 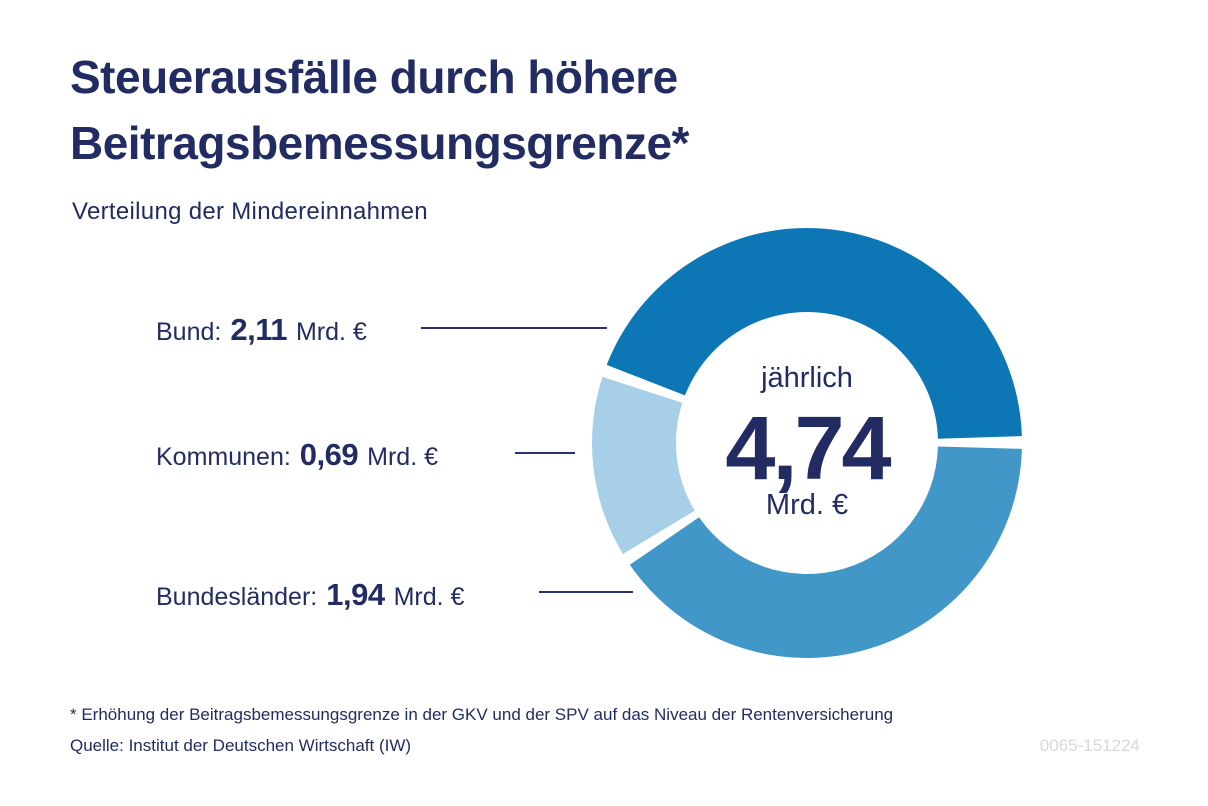 What do you see at coordinates (258, 329) in the screenshot?
I see `segment-label-bund-value: 2,11` at bounding box center [258, 329].